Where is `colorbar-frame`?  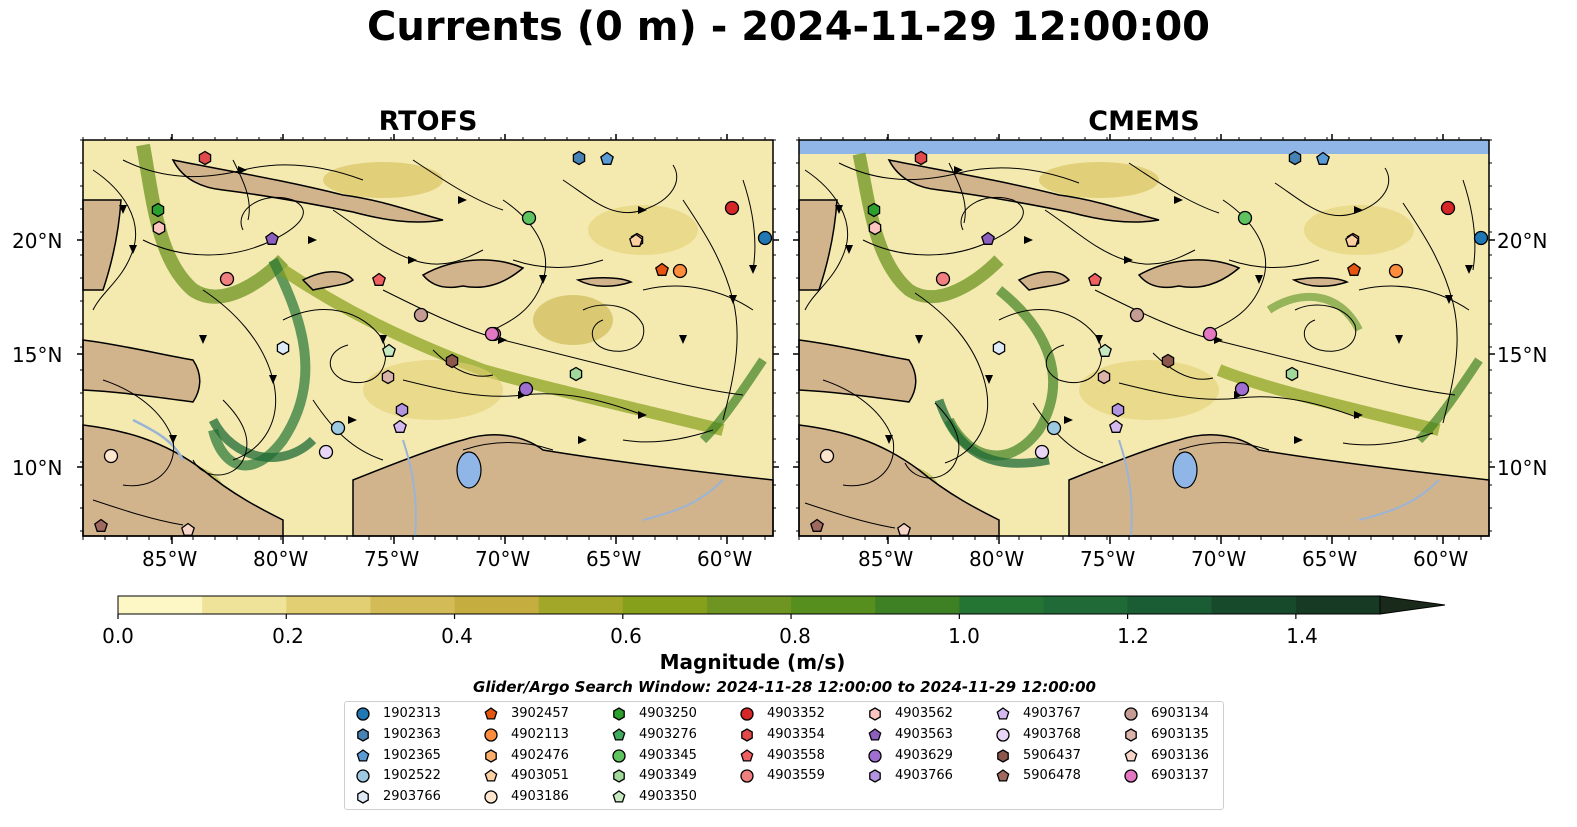
colorbar-frame is located at coordinates (749, 605).